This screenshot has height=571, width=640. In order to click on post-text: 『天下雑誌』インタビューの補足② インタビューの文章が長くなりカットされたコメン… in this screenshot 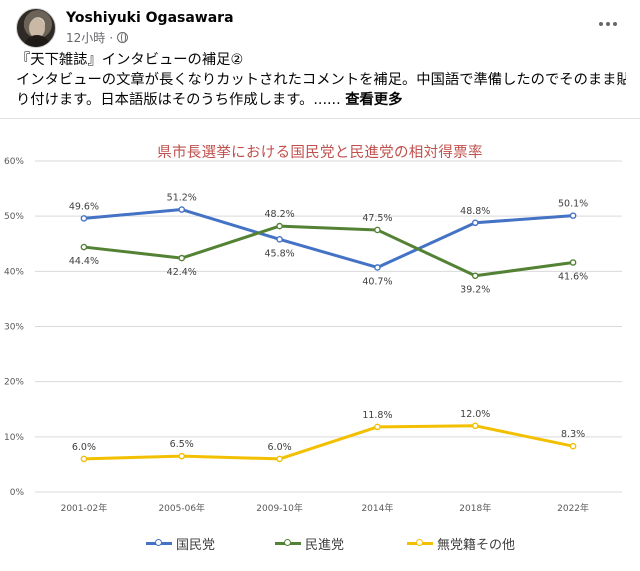, I will do `click(321, 80)`.